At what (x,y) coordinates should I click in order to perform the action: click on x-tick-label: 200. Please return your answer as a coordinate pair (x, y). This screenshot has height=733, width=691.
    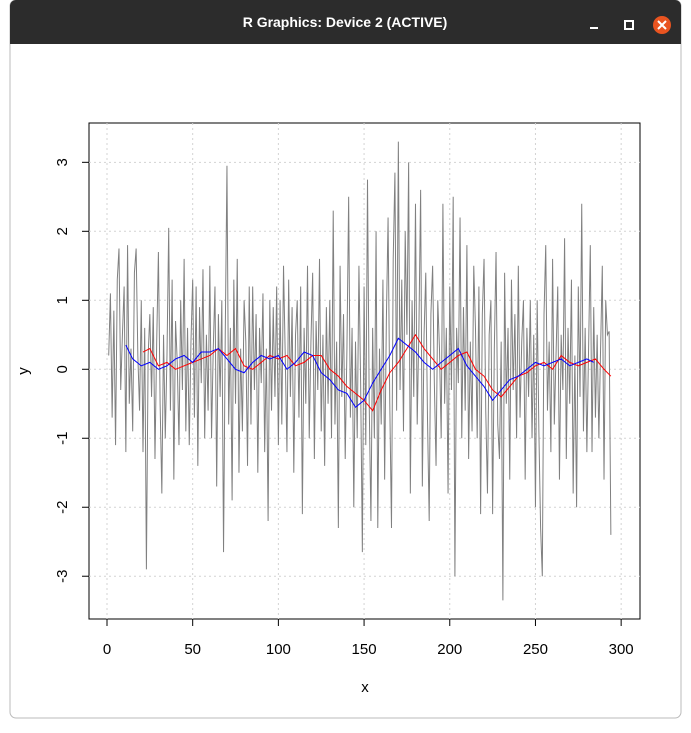
    Looking at the image, I should click on (449, 649).